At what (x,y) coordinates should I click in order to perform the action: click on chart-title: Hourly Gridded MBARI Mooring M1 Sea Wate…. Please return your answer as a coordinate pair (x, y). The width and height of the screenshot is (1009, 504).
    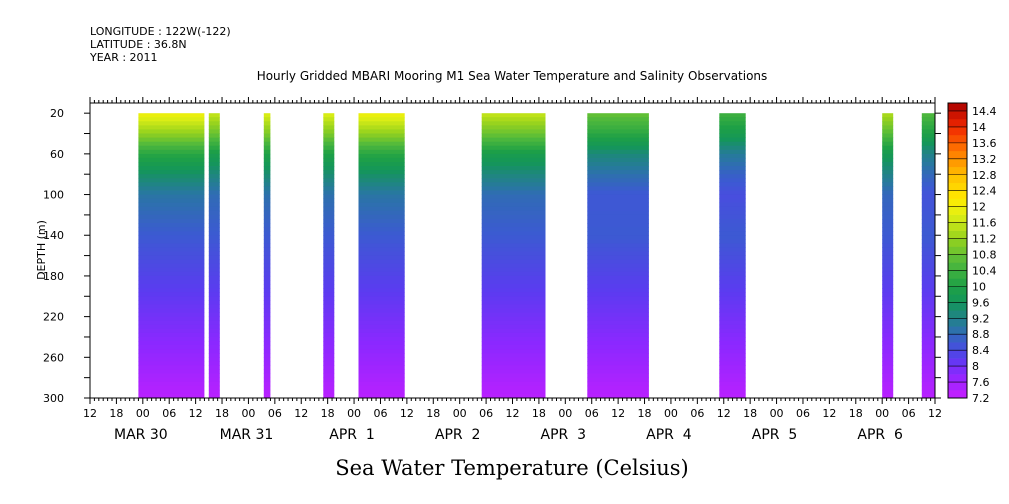
    Looking at the image, I should click on (512, 76).